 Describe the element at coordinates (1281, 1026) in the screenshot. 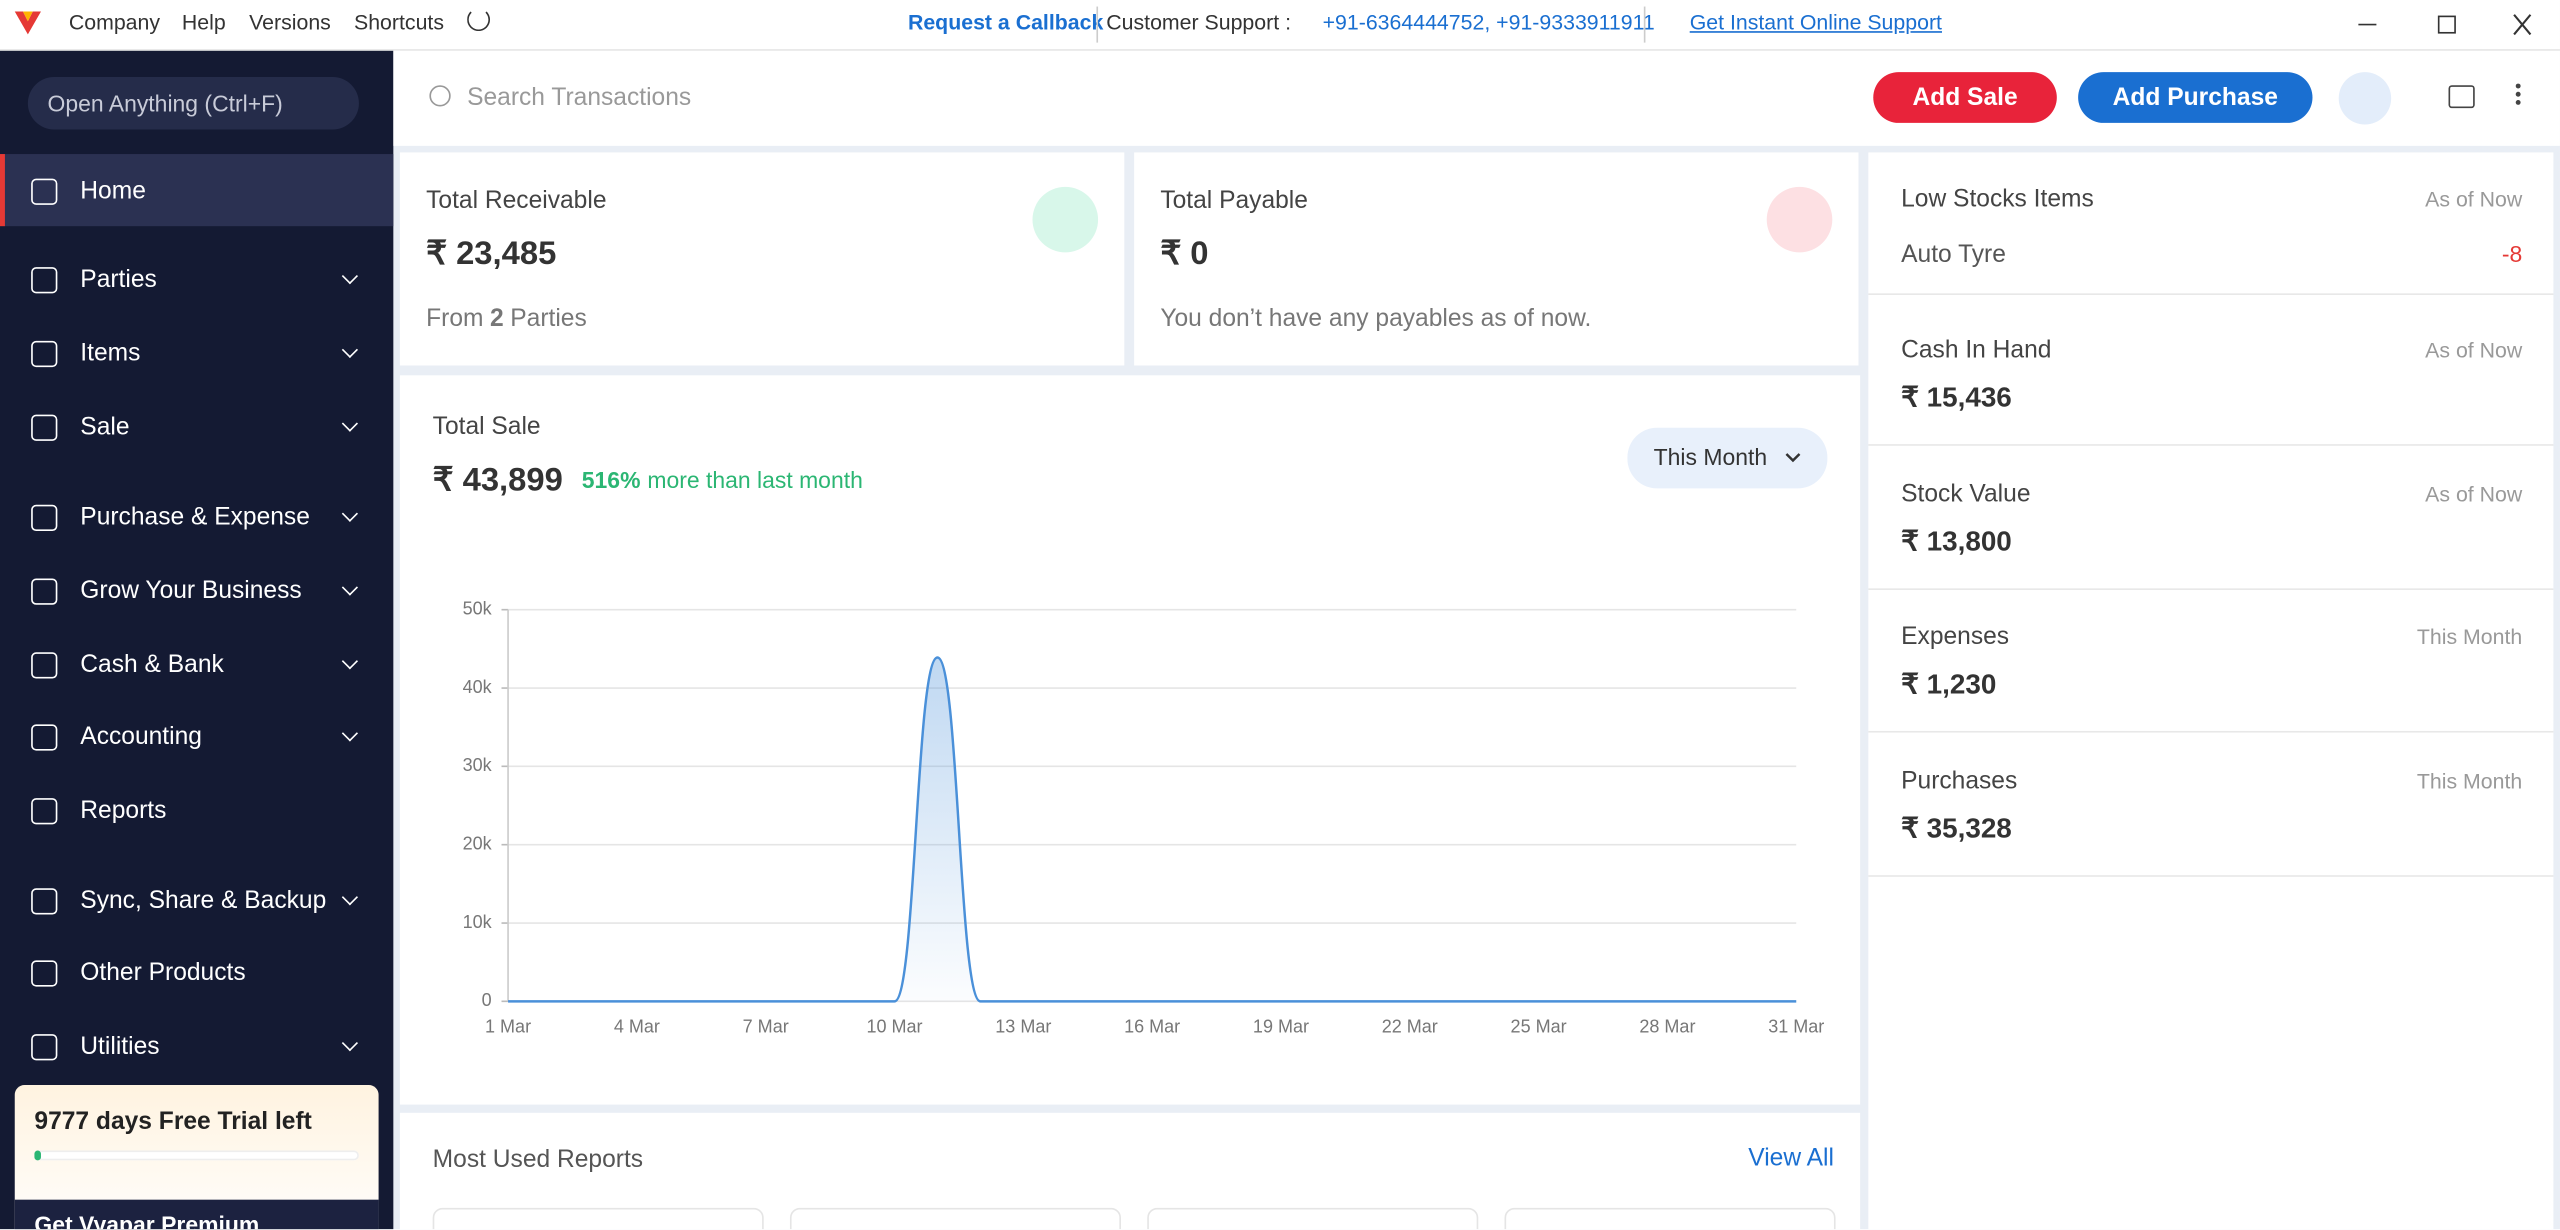

I see `x-tick-label: 19 Mar` at that location.